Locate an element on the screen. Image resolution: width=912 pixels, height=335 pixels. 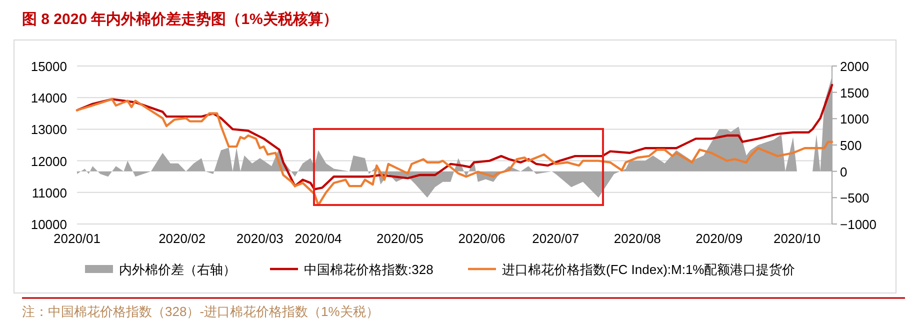
y2-tick-label: −500 is located at coordinates (855, 198).